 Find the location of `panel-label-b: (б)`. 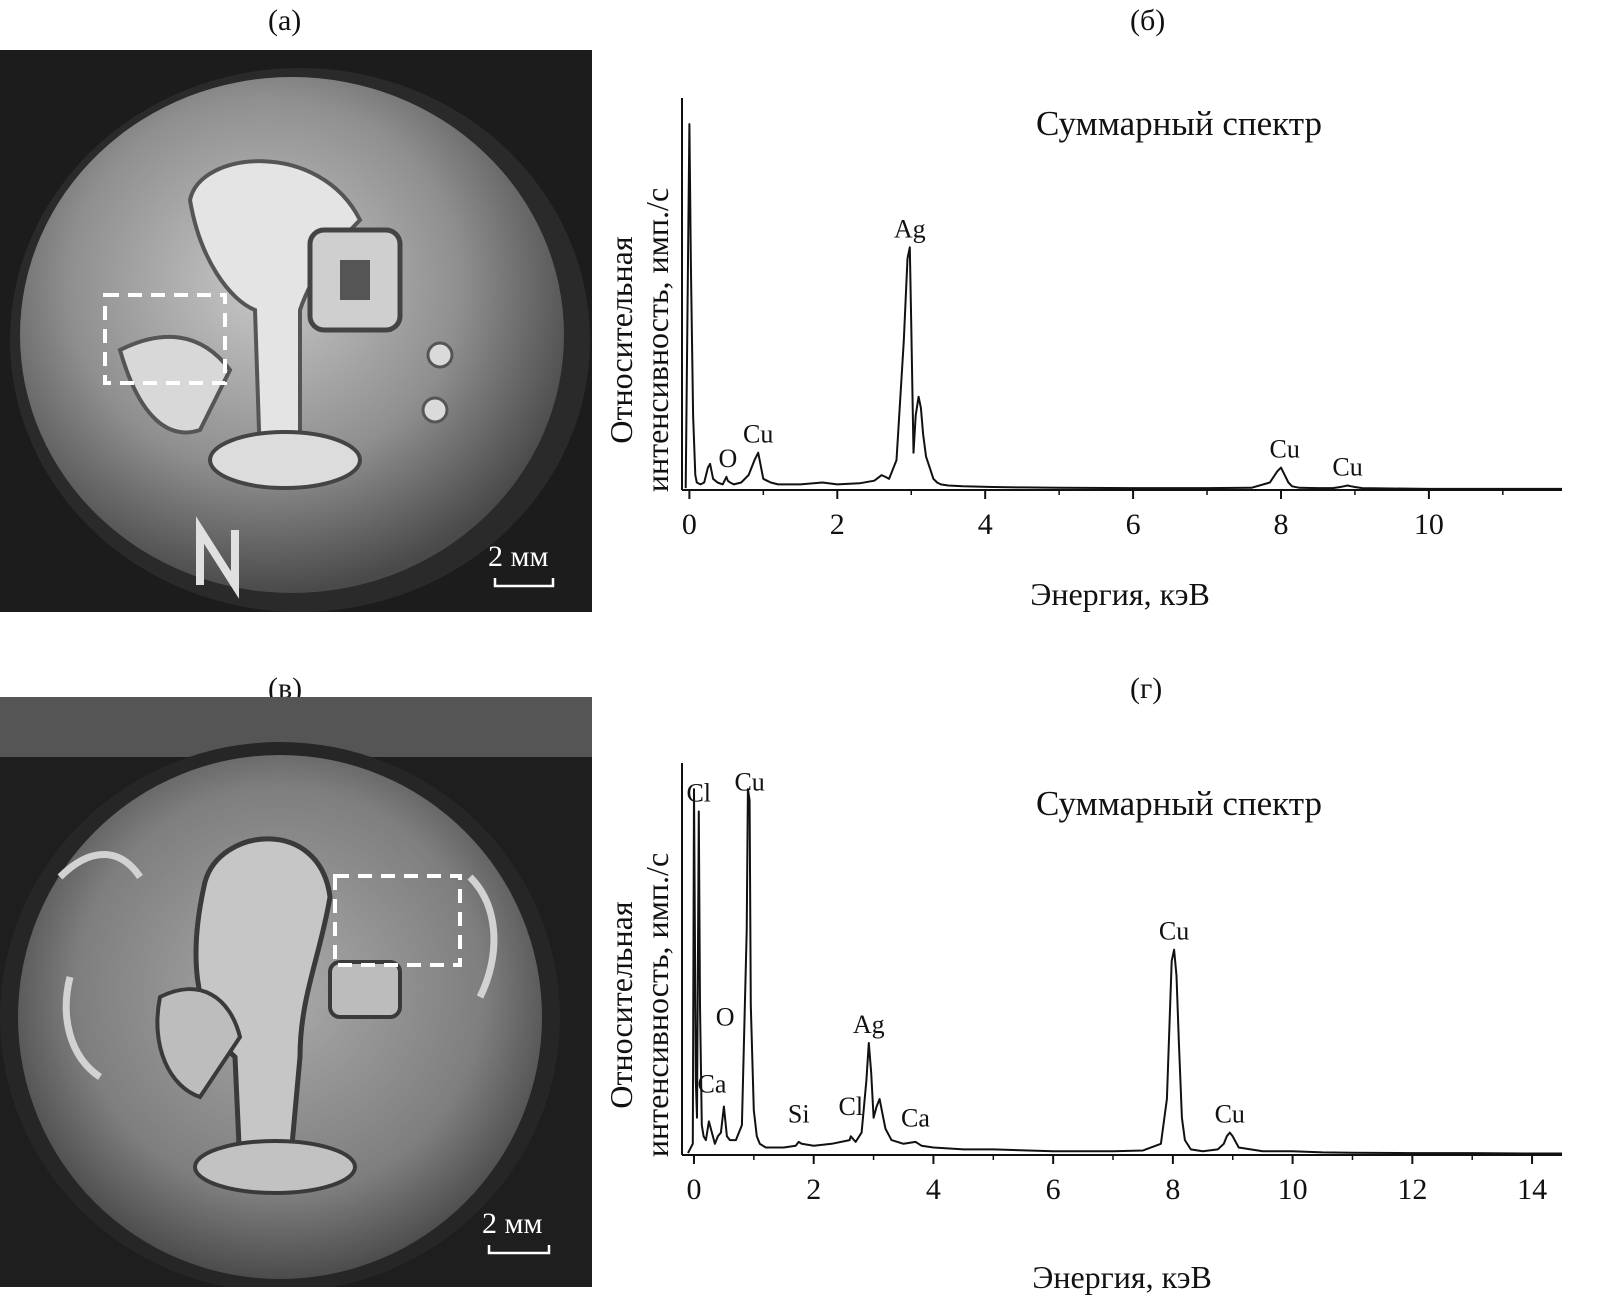

panel-label-b: (б) is located at coordinates (1148, 20).